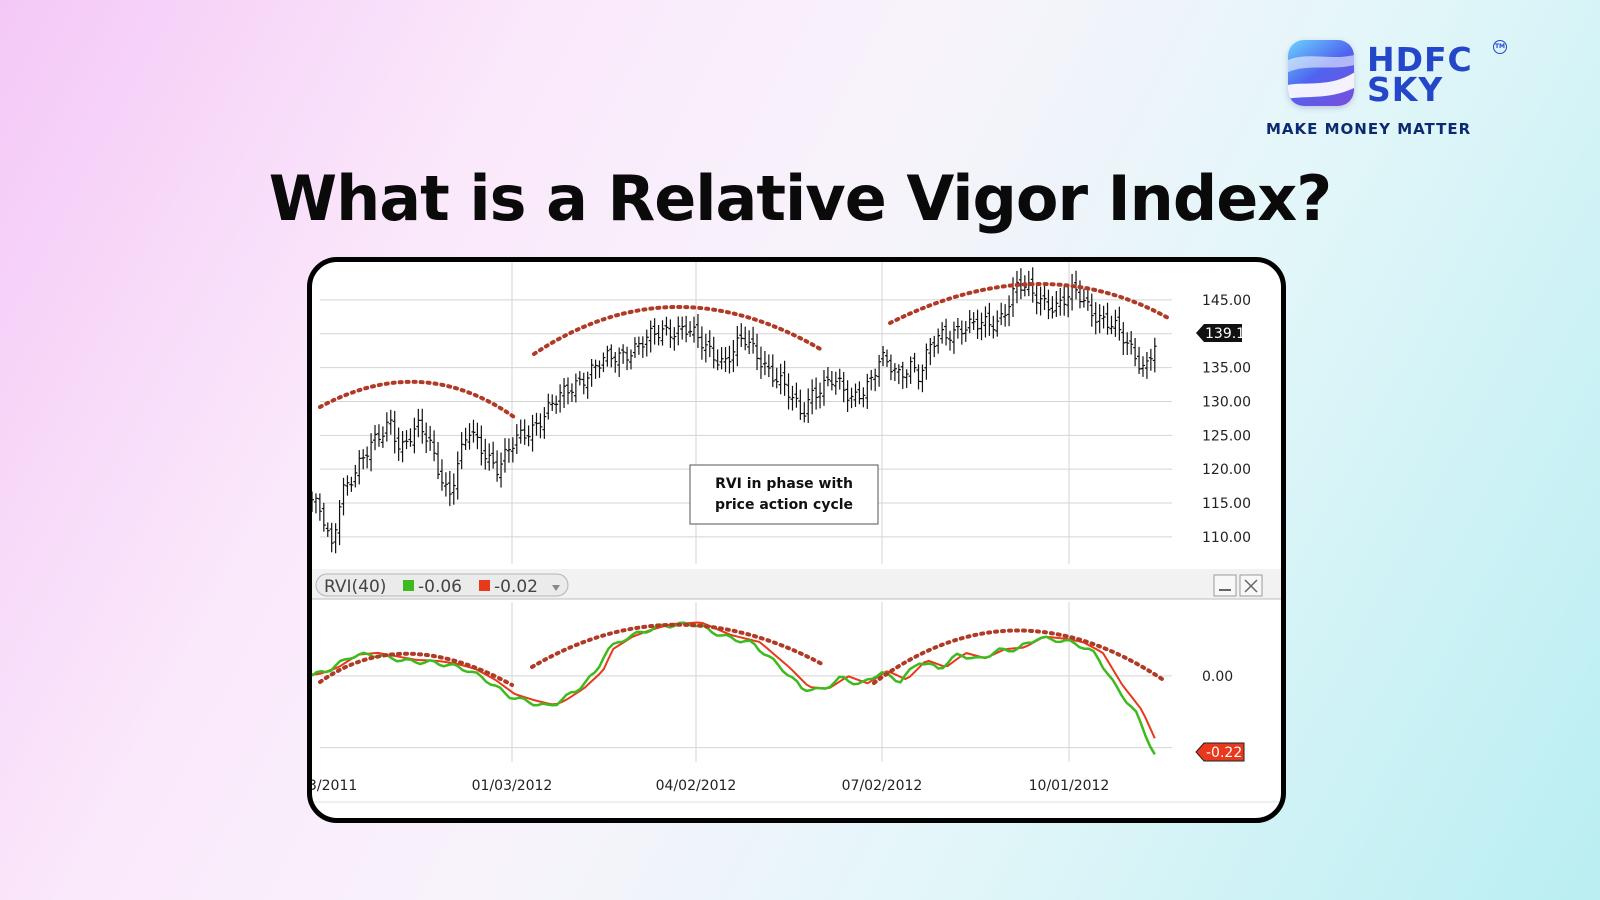  Describe the element at coordinates (734, 688) in the screenshot. I see `indicator-lines-layer` at that location.